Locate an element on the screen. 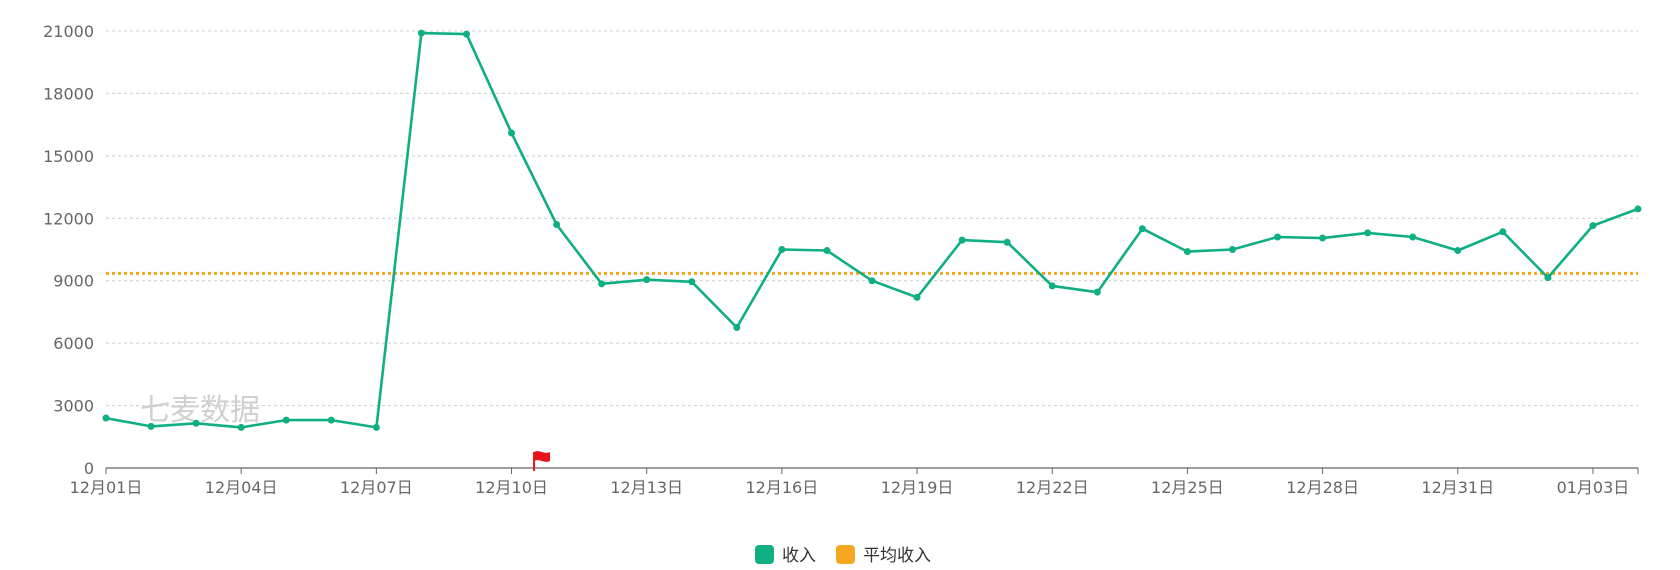 This screenshot has height=570, width=1680. x-tick-label: 12月25日 is located at coordinates (1187, 487).